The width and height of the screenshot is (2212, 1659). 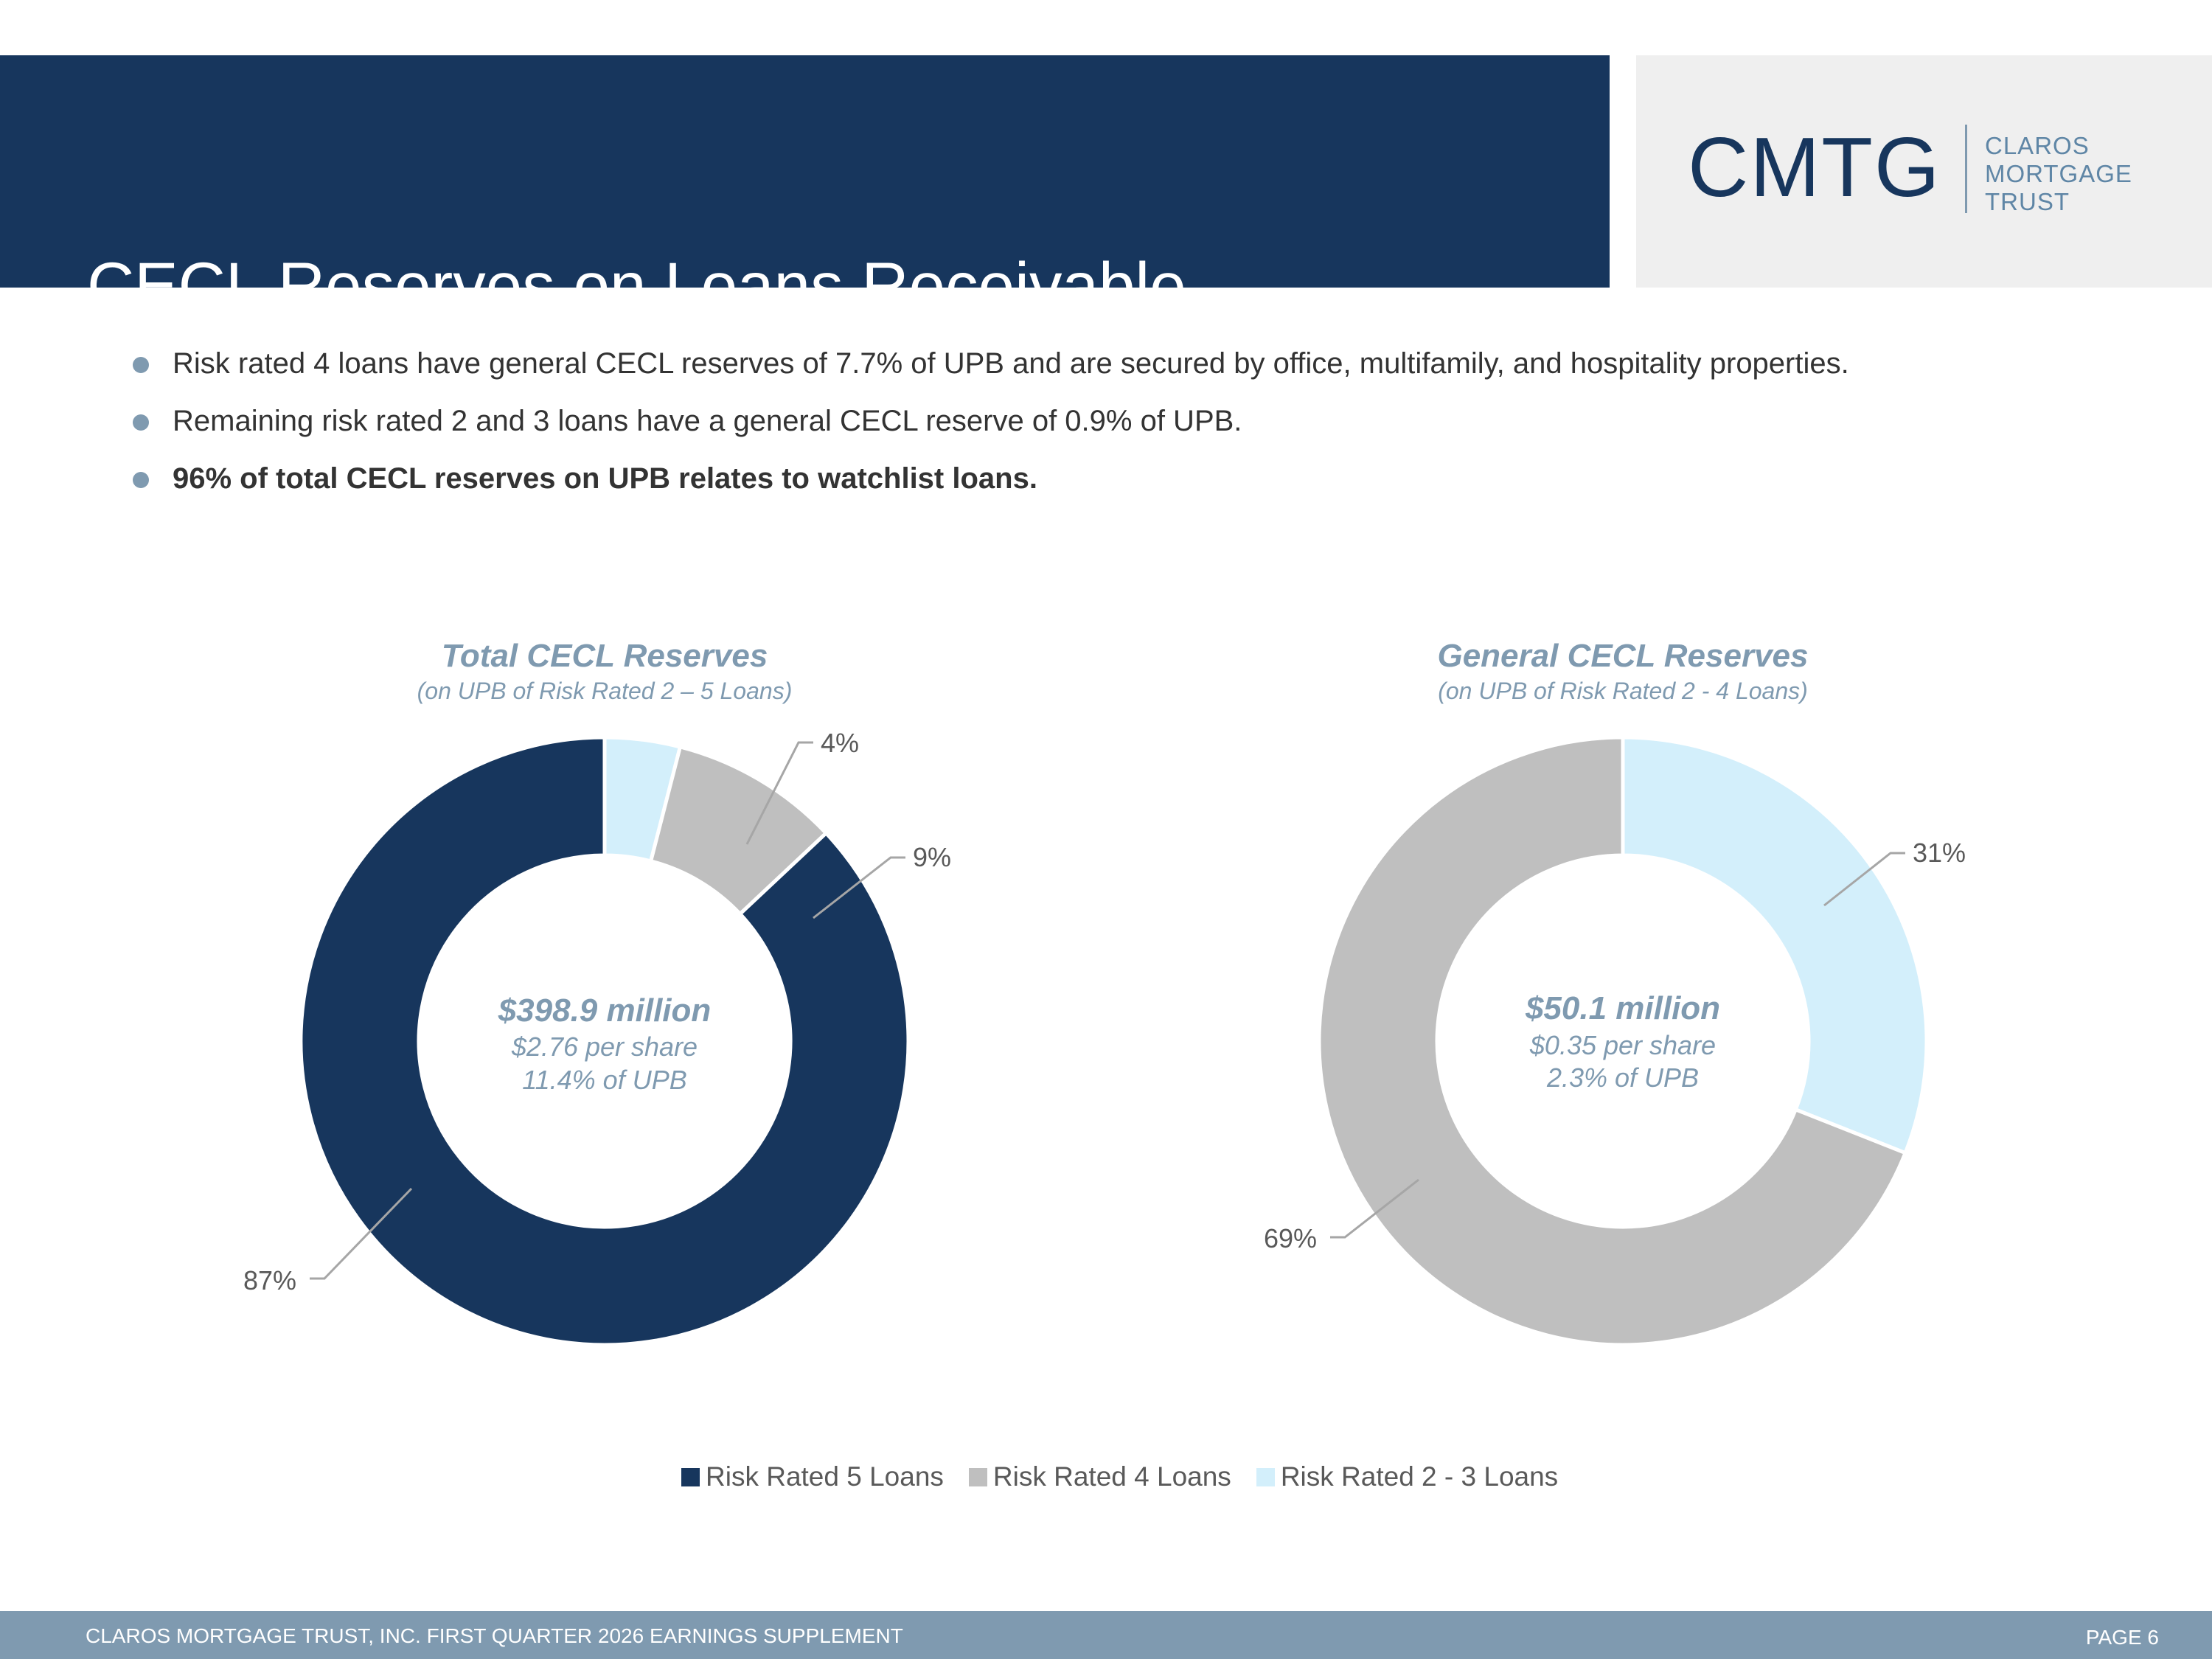 I want to click on logo: CMTG CLAROS MORTGAGE TRUST, so click(x=1924, y=171).